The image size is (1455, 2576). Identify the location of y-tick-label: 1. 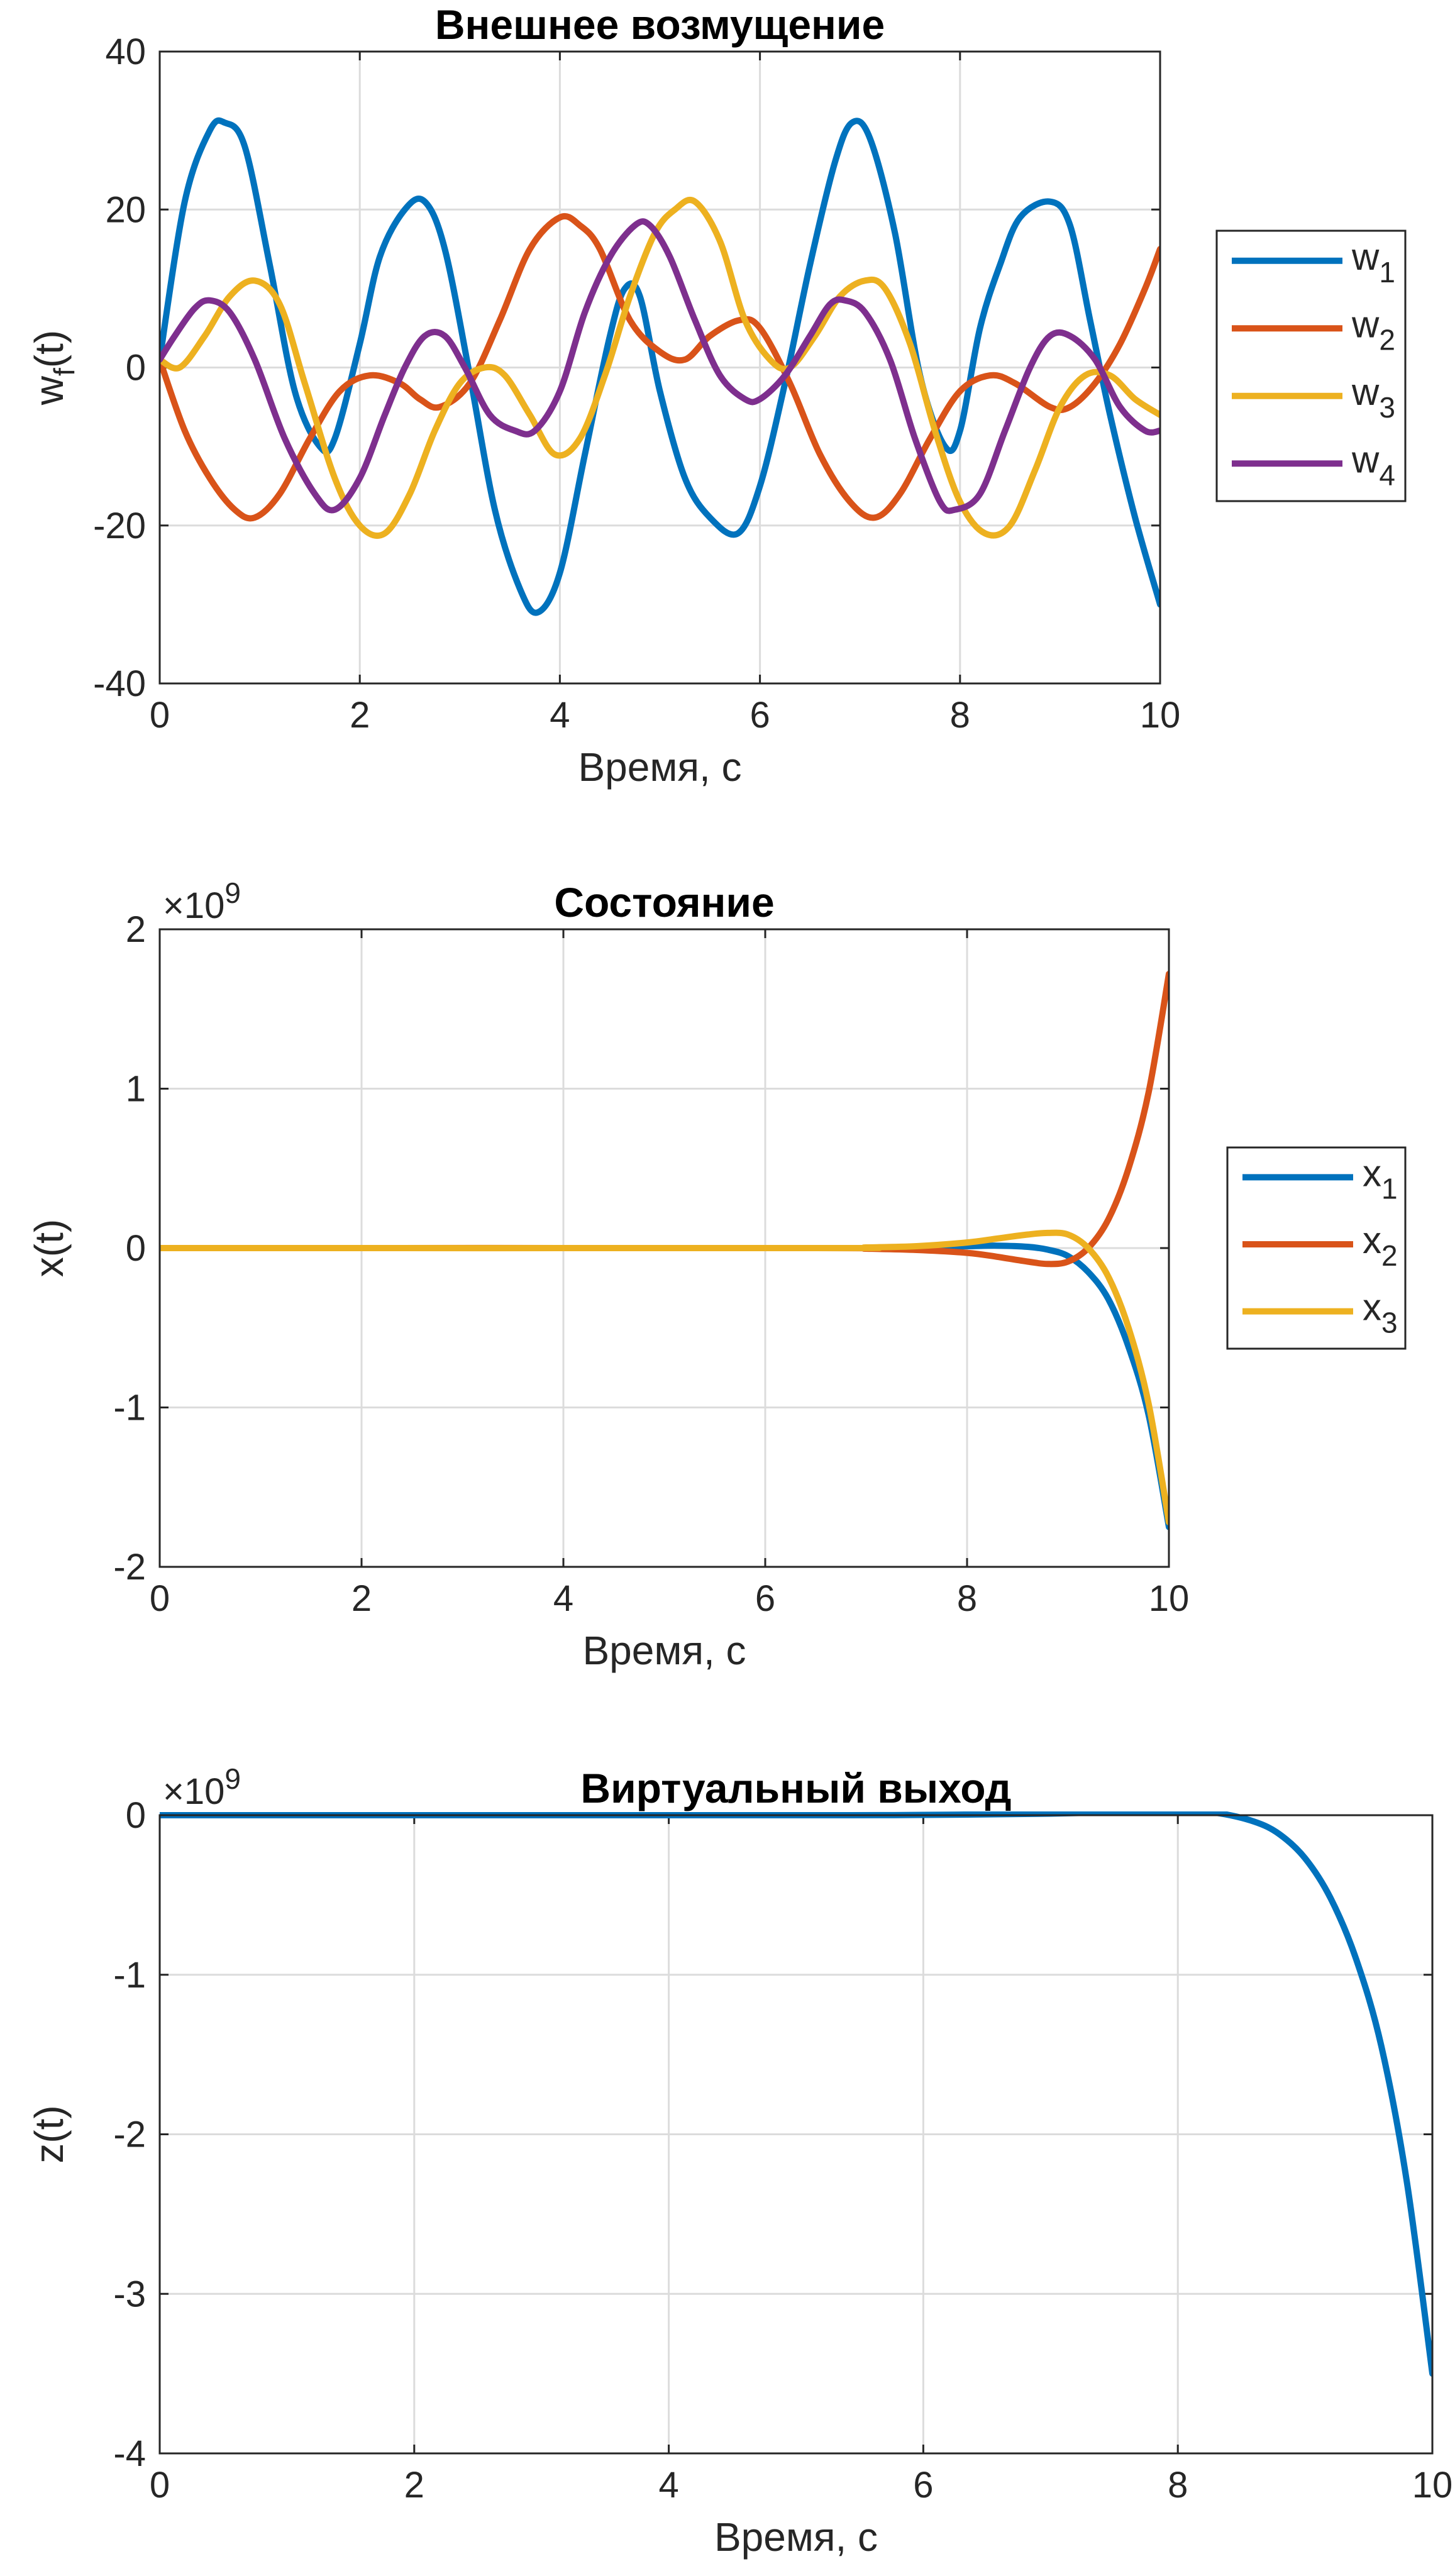
(136, 1089).